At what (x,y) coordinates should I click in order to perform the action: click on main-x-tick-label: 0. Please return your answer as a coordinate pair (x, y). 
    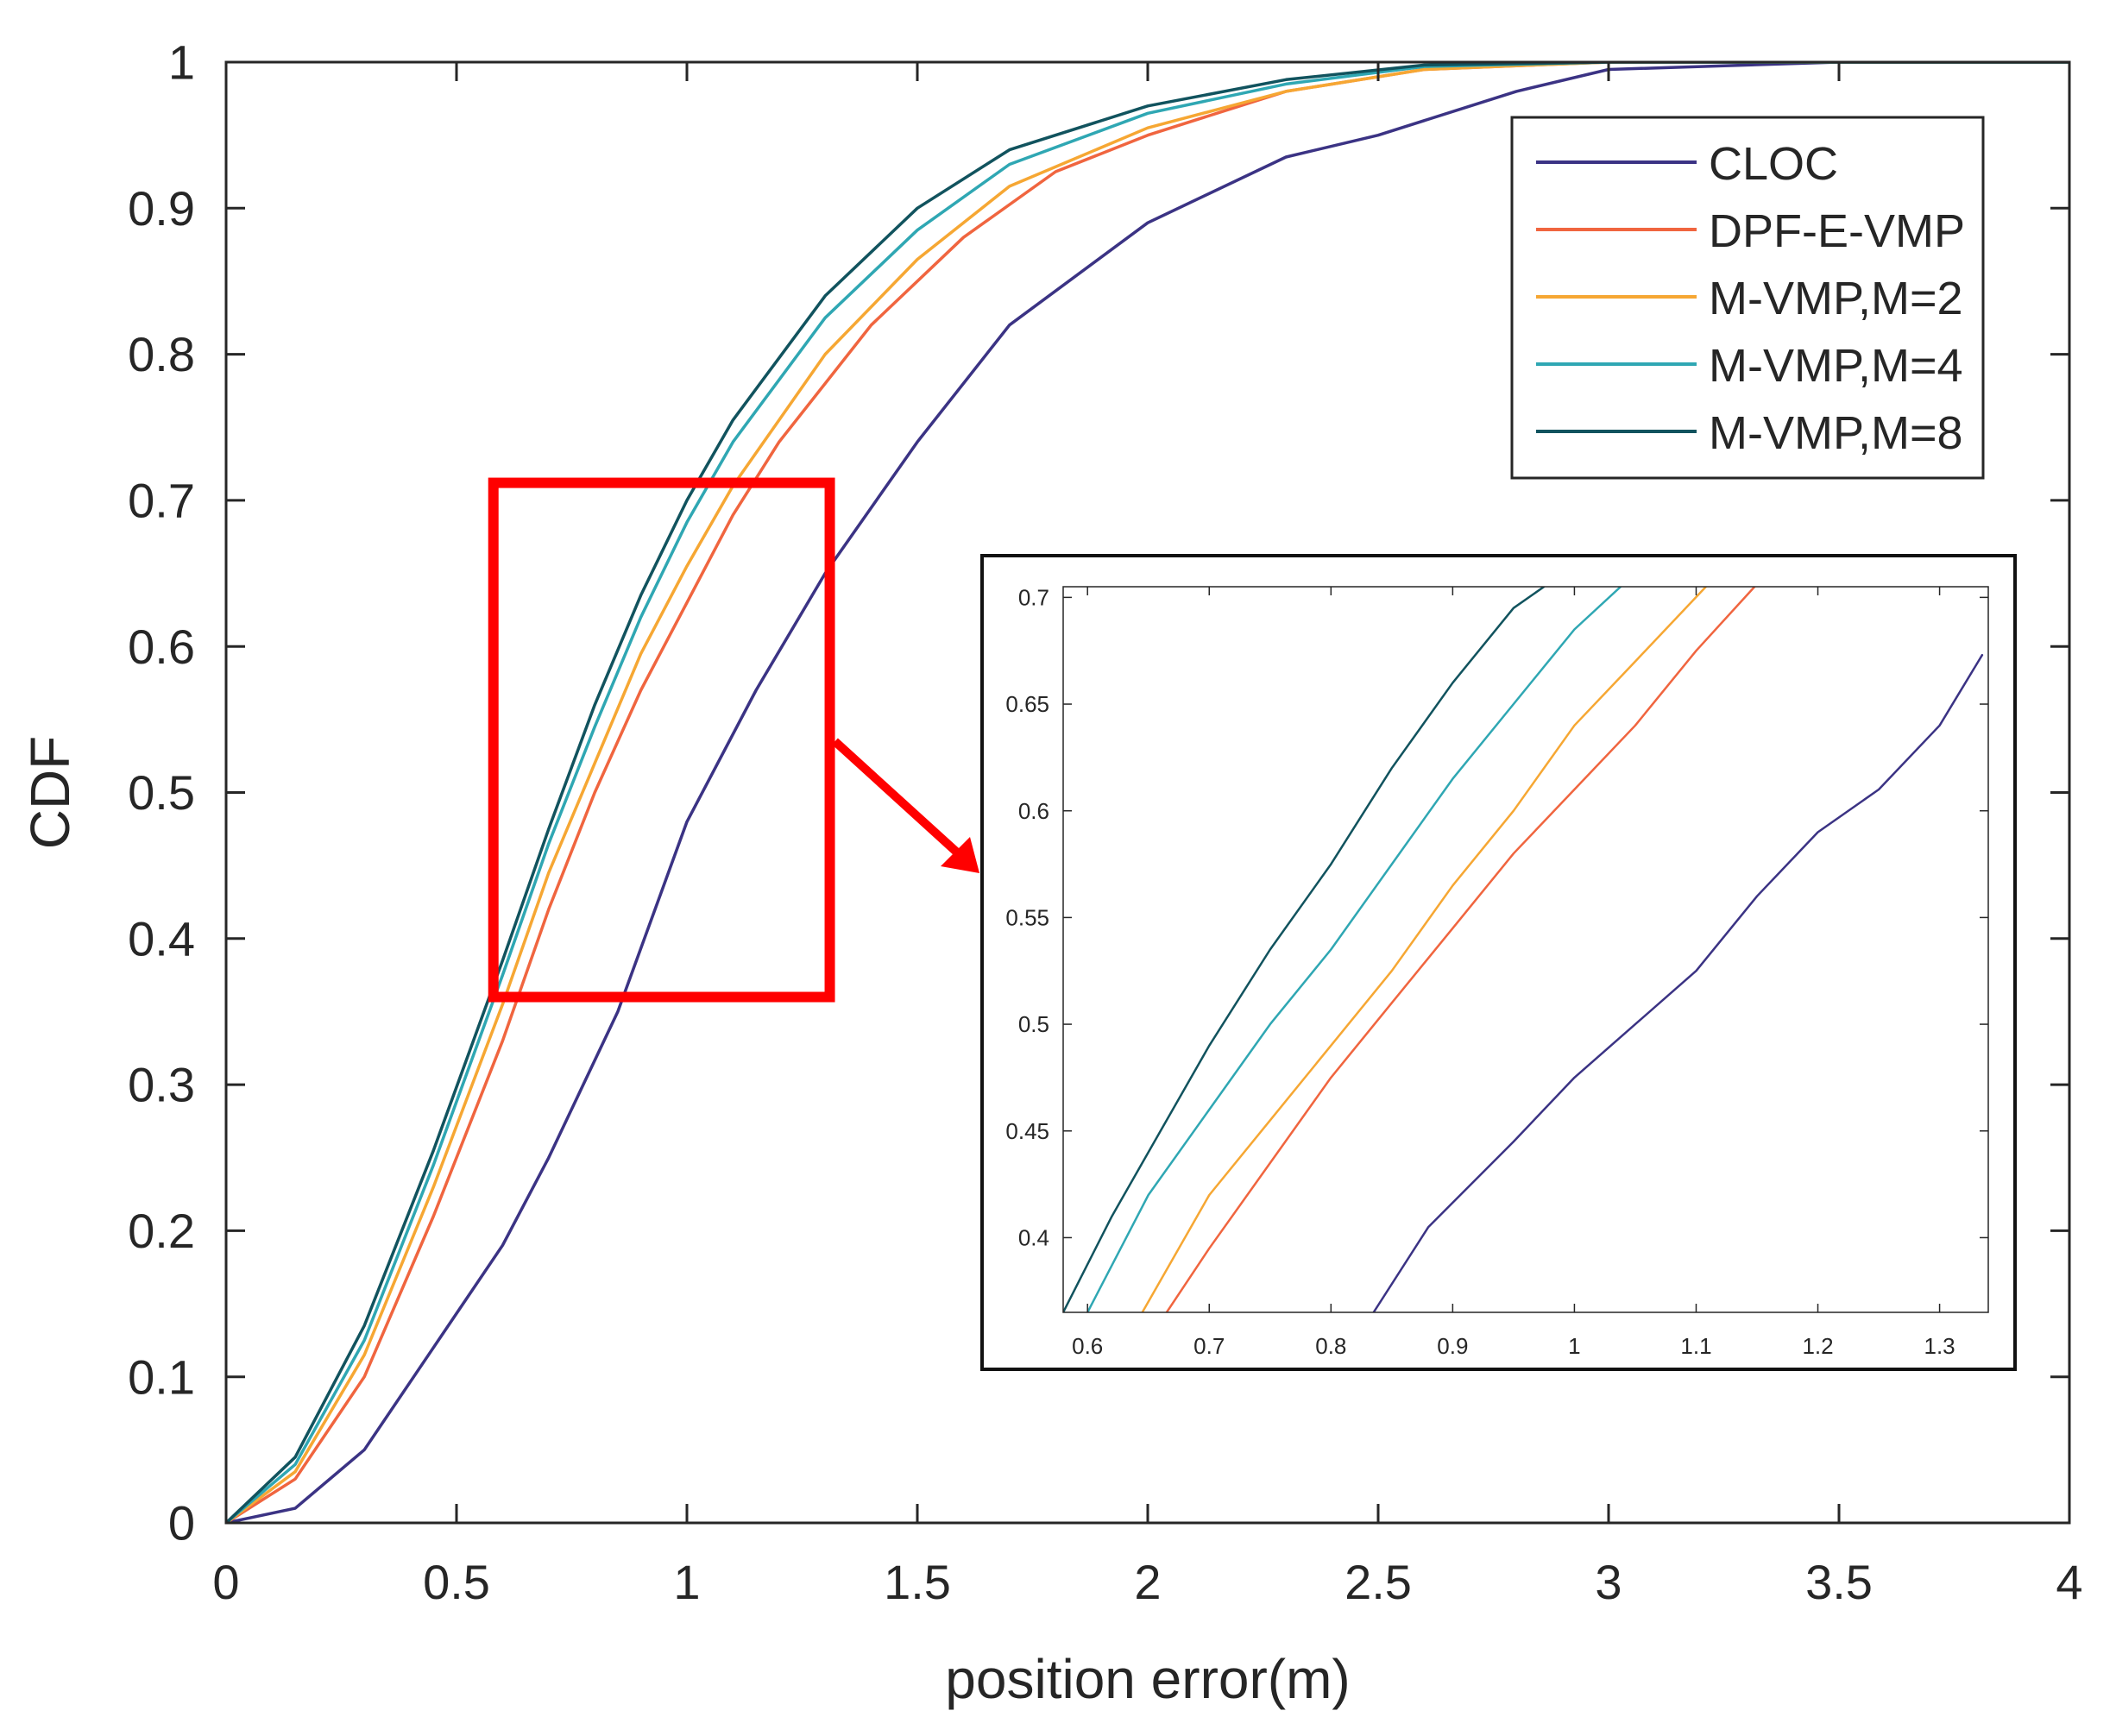
    Looking at the image, I should click on (225, 1582).